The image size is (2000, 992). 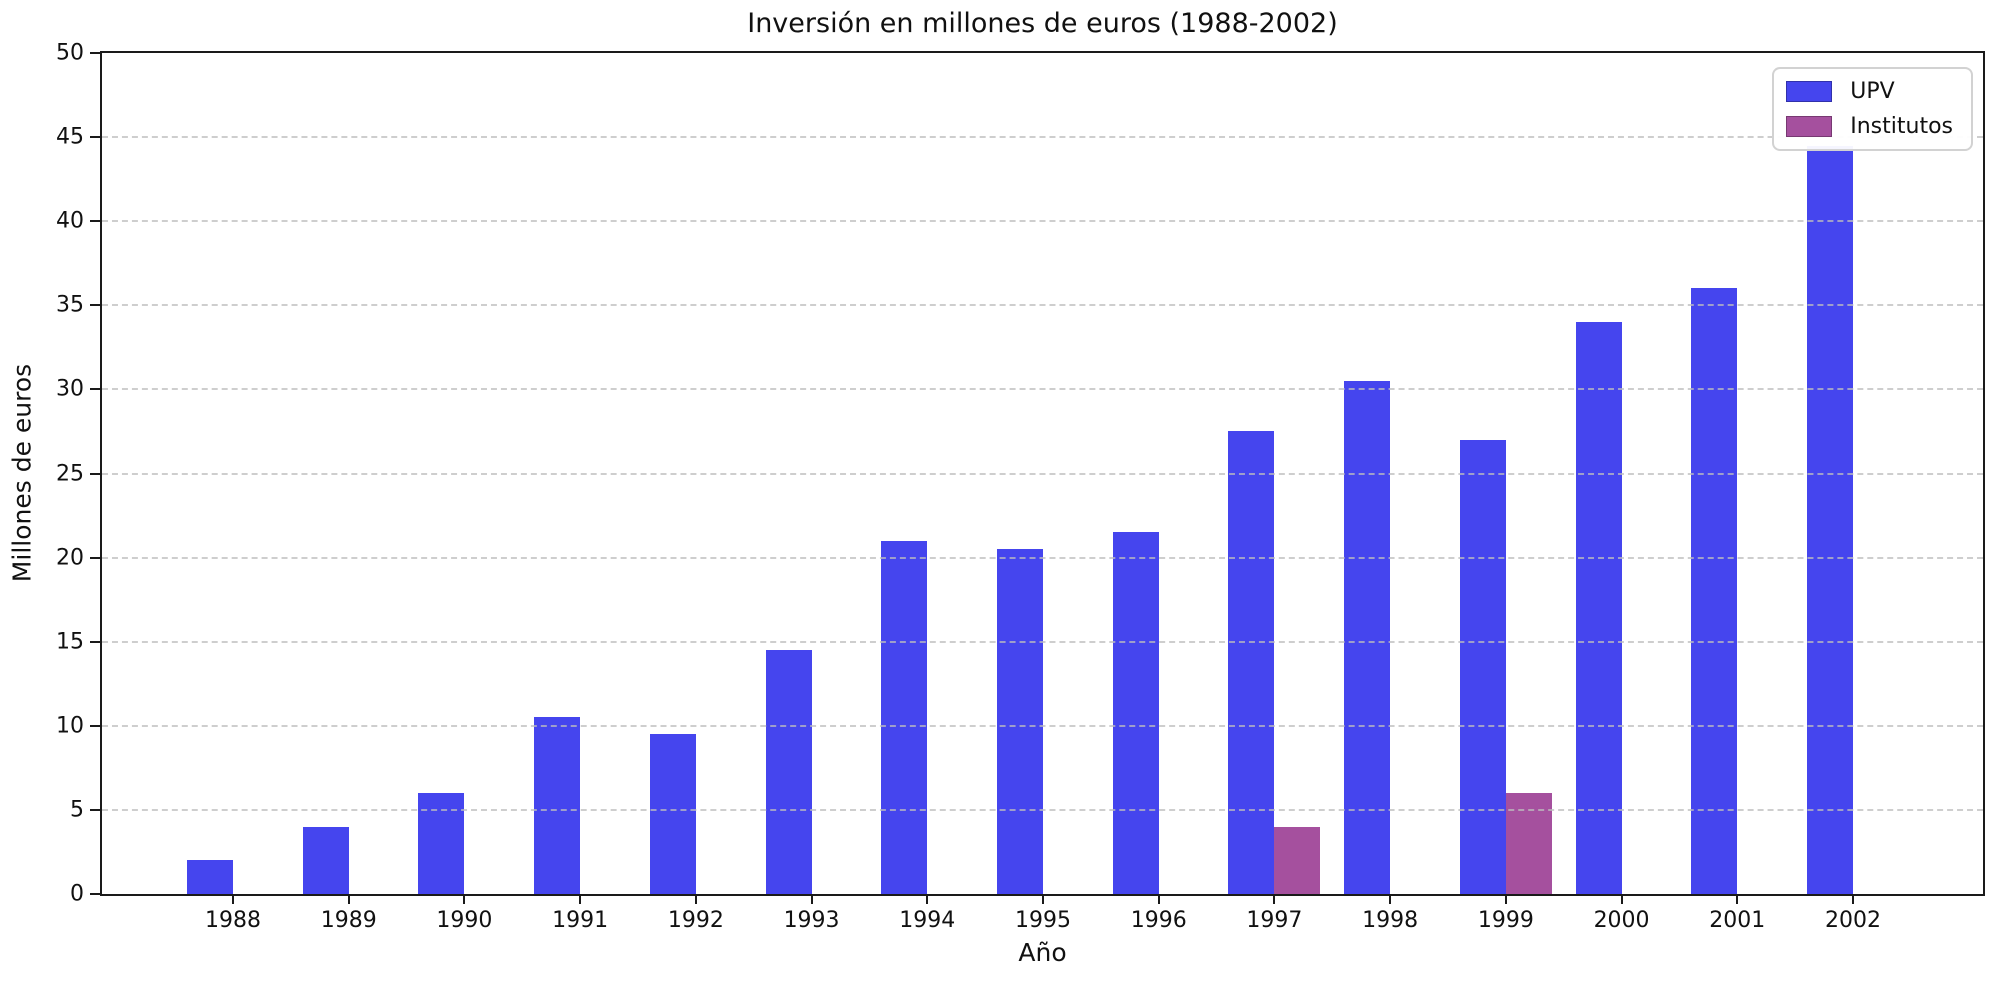 What do you see at coordinates (70, 389) in the screenshot?
I see `y-tick-label-30: 30` at bounding box center [70, 389].